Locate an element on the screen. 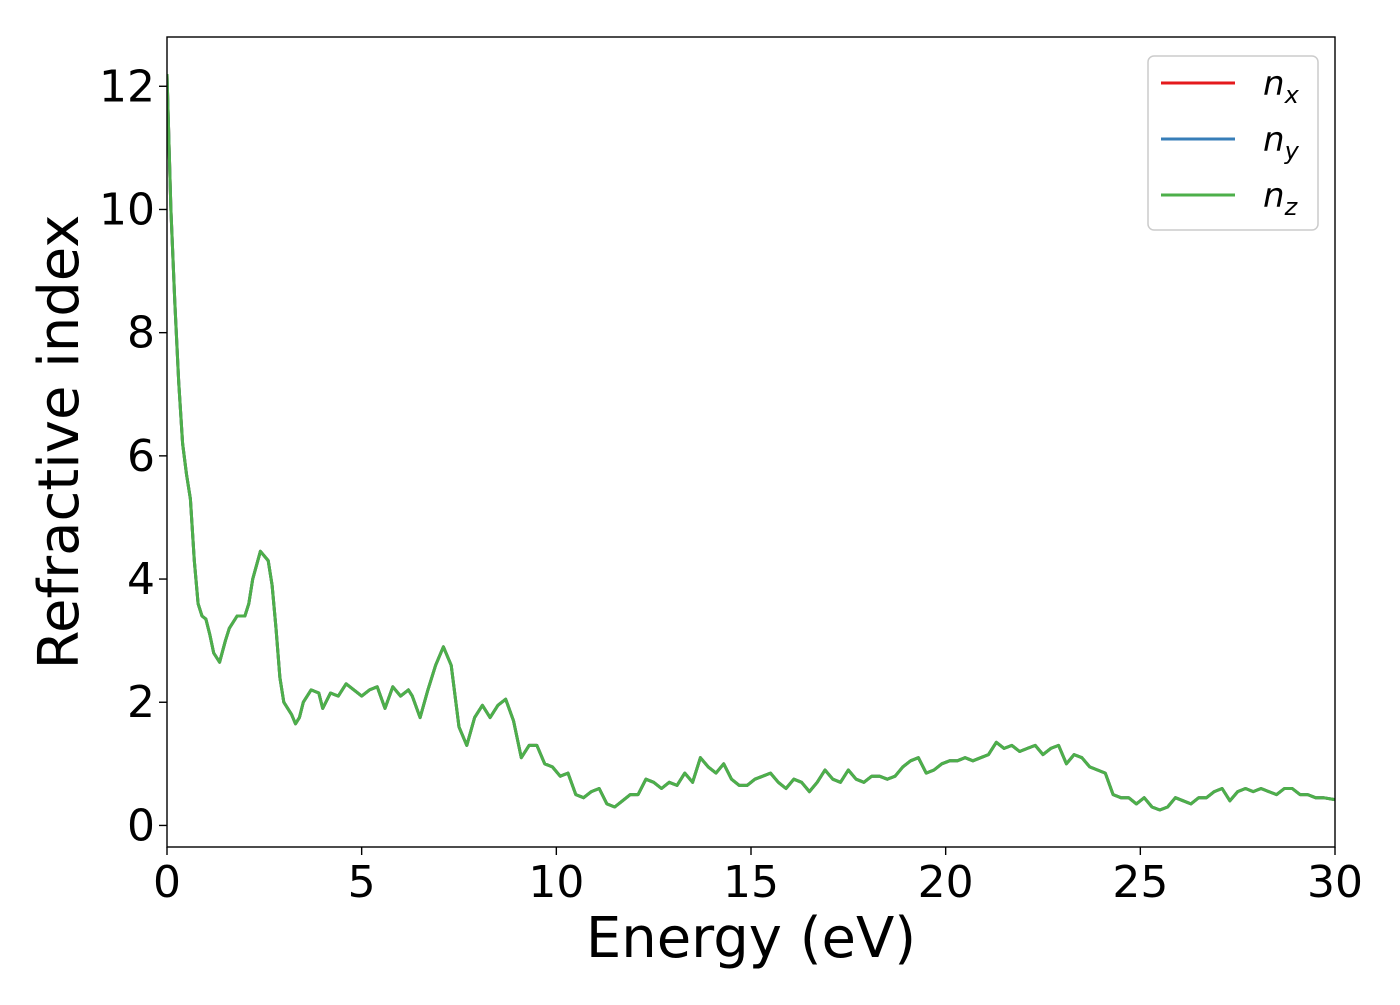  legend-entry-nx: nx is located at coordinates (1230, 86).